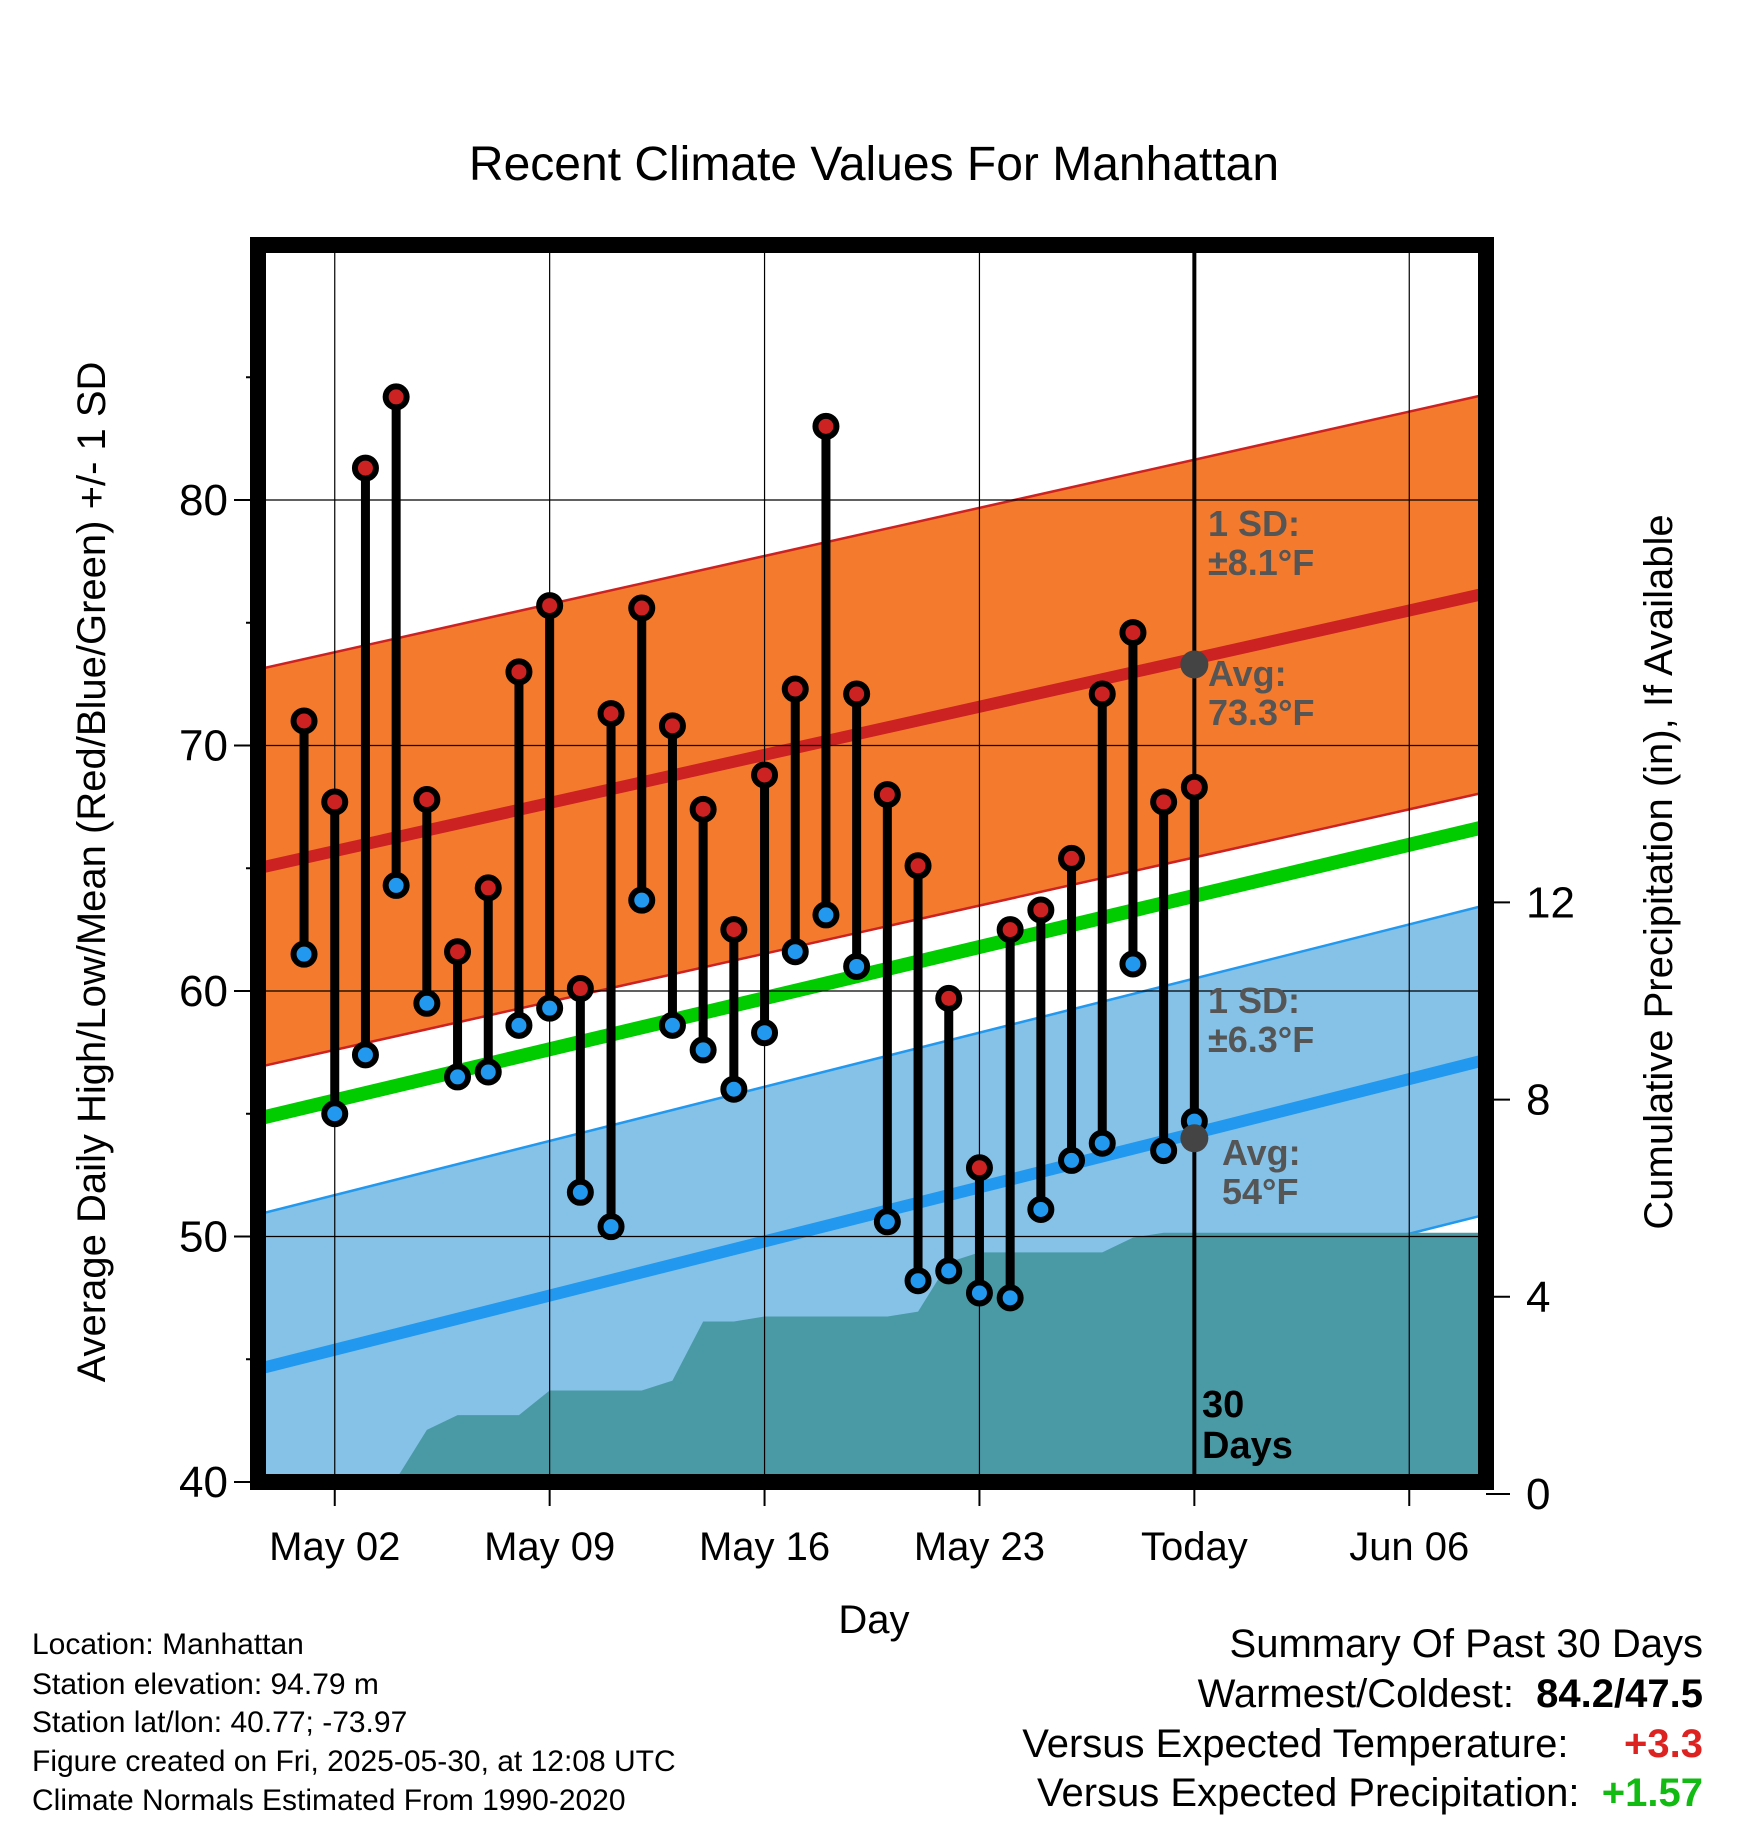  I want to click on warm-cold-value: 84.2/47.5, so click(1619, 1694).